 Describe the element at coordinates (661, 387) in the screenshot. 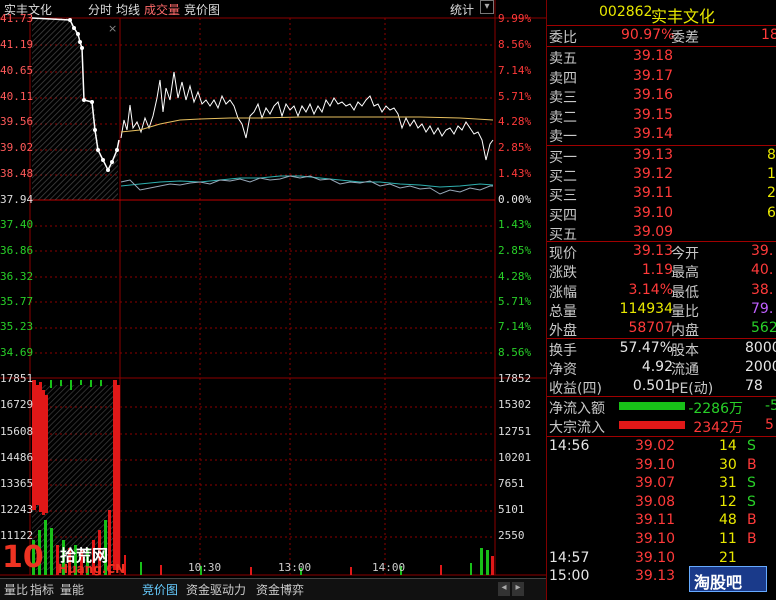

I see `stat-row: 收益(四) 0.501 PE(动) 78` at that location.